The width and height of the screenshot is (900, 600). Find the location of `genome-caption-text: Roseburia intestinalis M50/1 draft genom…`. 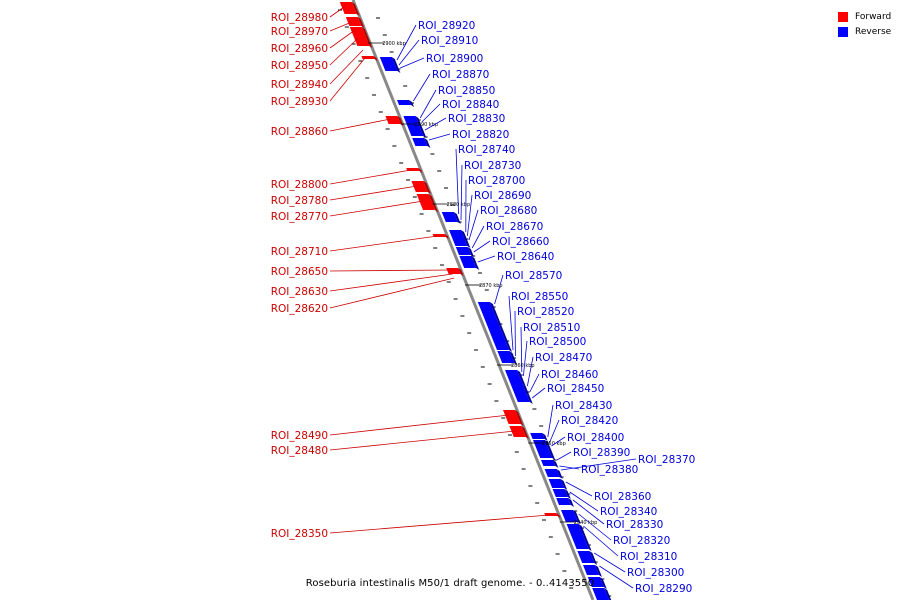

genome-caption-text: Roseburia intestinalis M50/1 draft genom… is located at coordinates (450, 583).